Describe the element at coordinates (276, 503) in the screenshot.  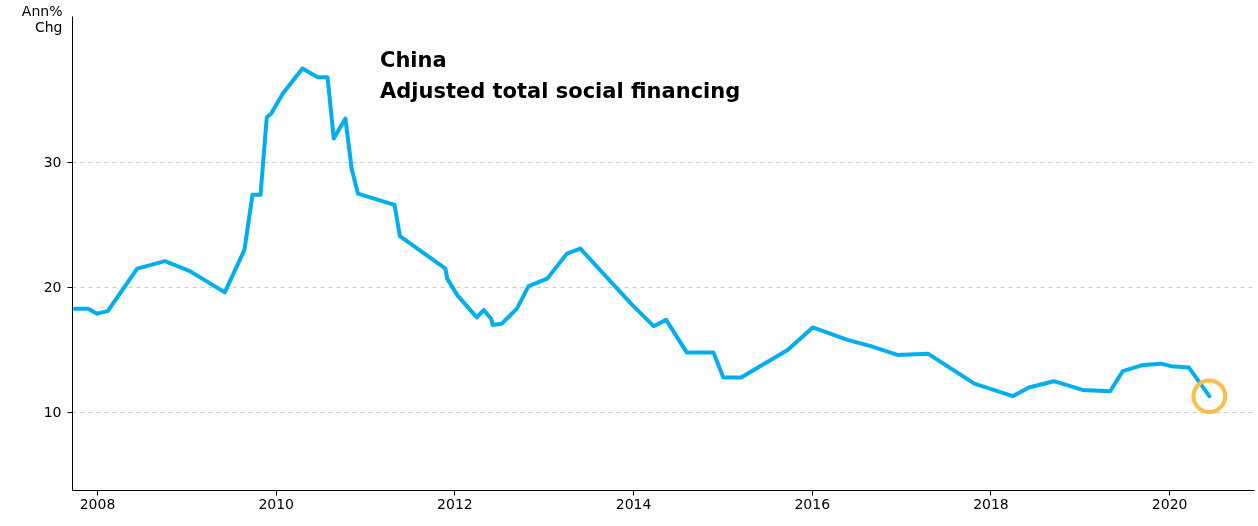
I see `x-tick-label: 2010` at that location.